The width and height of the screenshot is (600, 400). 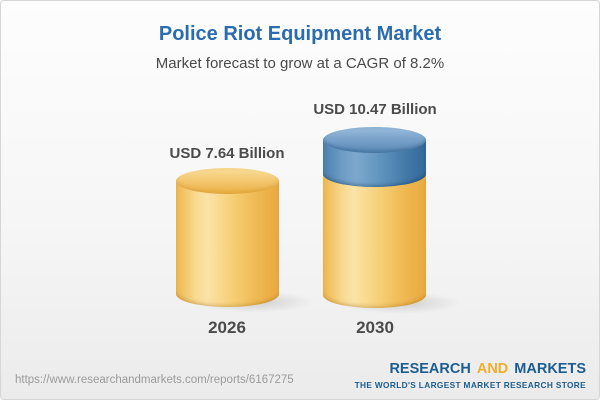 I want to click on x-axis-label-2030: 2030, so click(x=375, y=327).